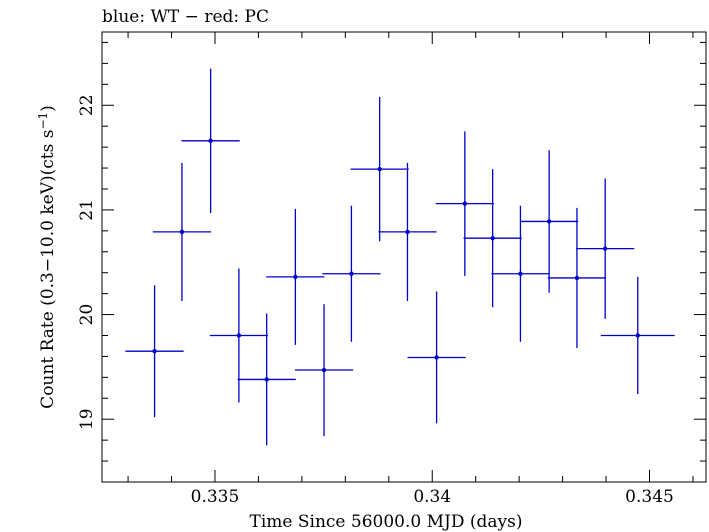 Image resolution: width=709 pixels, height=532 pixels. Describe the element at coordinates (87, 419) in the screenshot. I see `y-tick-label: 19` at that location.